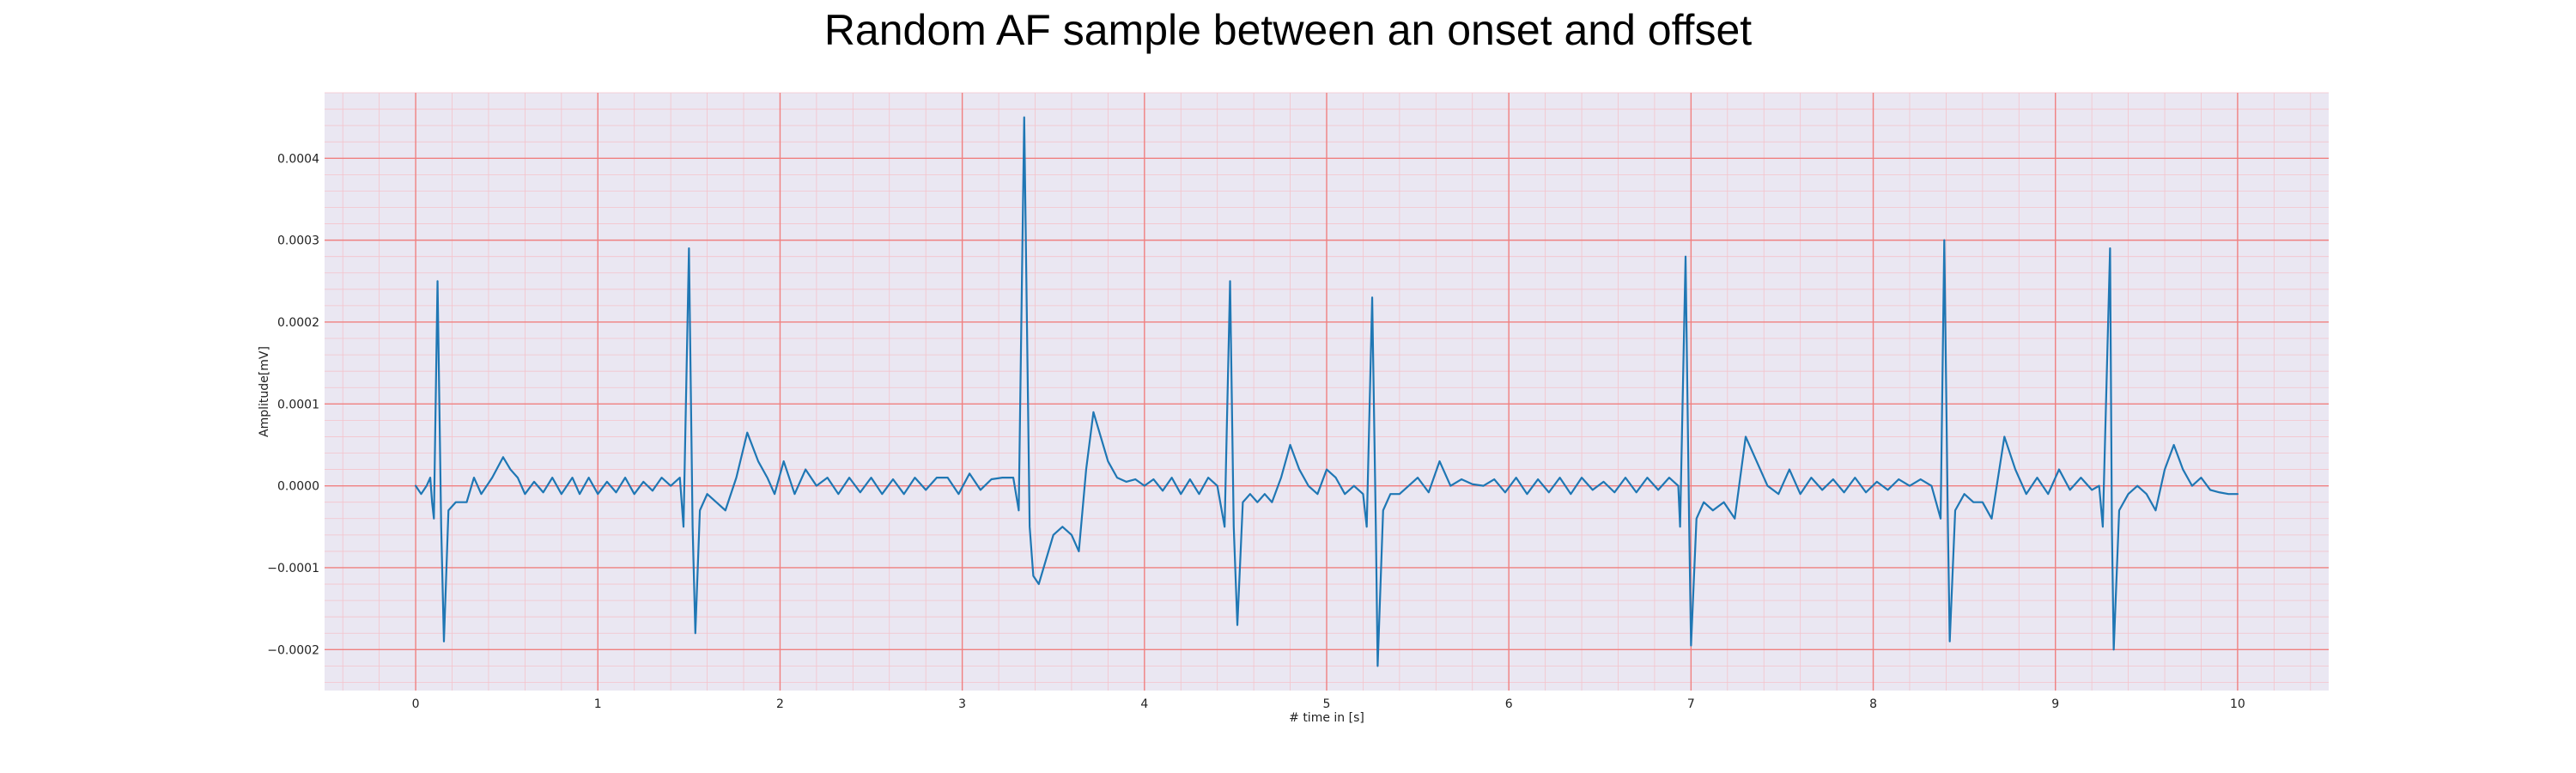 The image size is (2576, 773). Describe the element at coordinates (1327, 718) in the screenshot. I see `x-axis-label: # time in [s]` at that location.